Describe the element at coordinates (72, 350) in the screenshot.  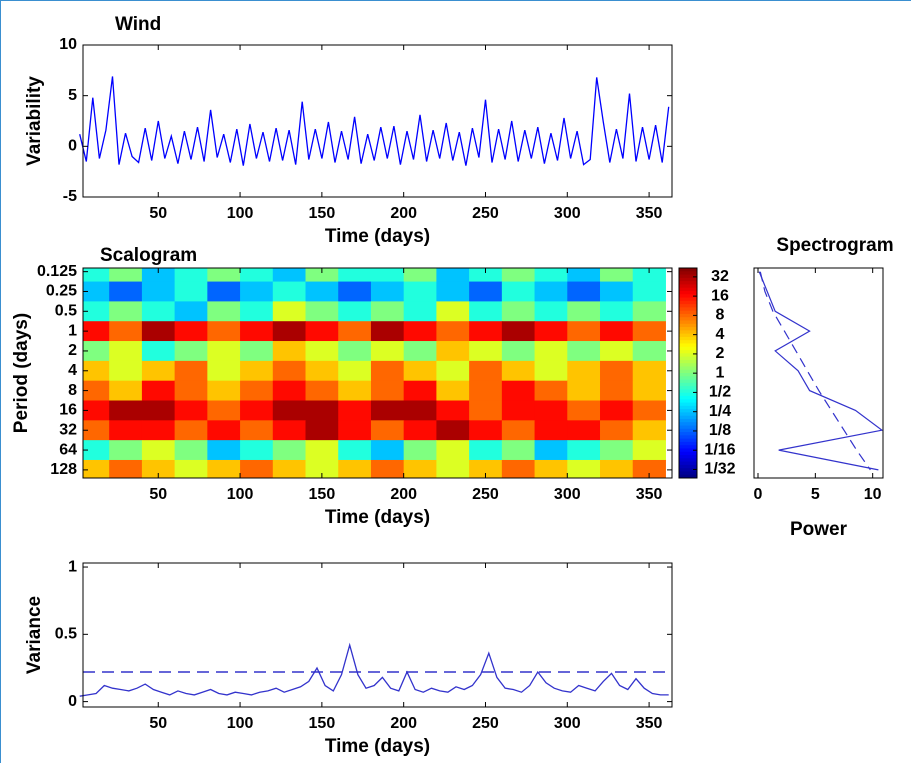
I see `y-tick-label: 2` at that location.